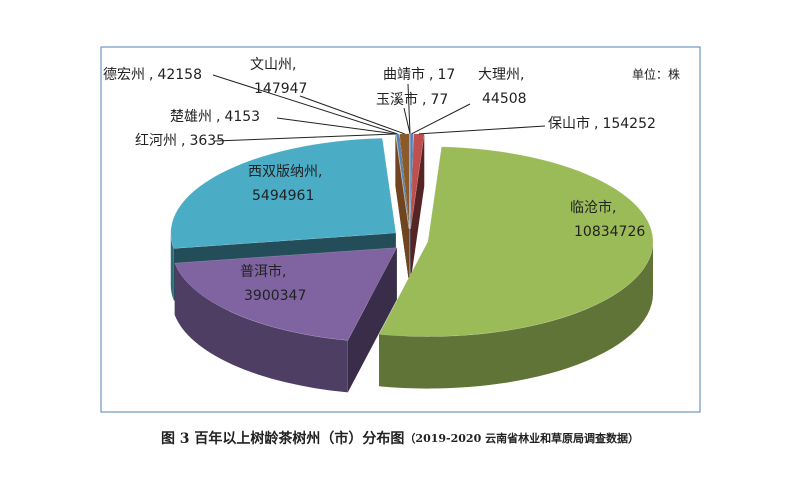 This screenshot has width=800, height=477. What do you see at coordinates (283, 438) in the screenshot?
I see `caption-title: 图 3 百年以上树龄茶树州（市）分布图` at bounding box center [283, 438].